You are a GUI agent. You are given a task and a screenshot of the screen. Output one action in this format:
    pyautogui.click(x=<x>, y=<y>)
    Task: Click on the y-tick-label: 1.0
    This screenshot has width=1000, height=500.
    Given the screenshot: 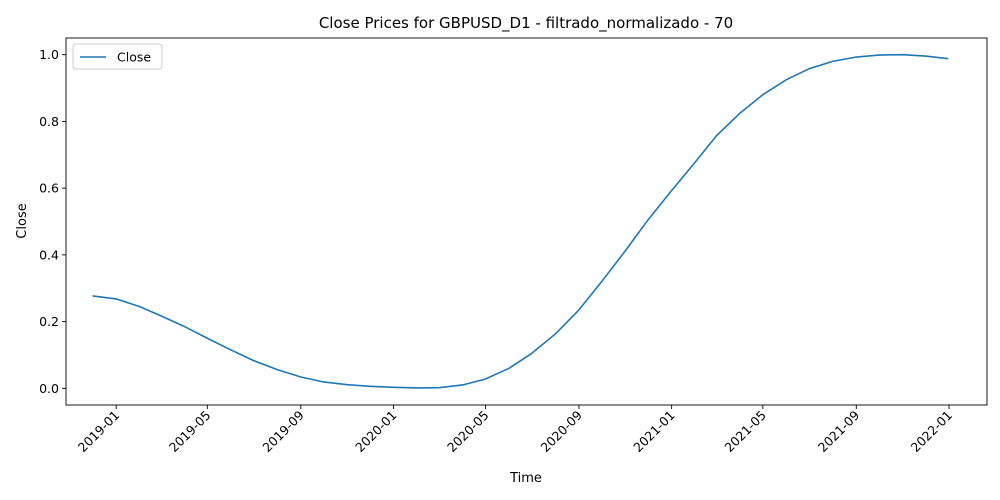 What is the action you would take?
    pyautogui.click(x=49, y=54)
    